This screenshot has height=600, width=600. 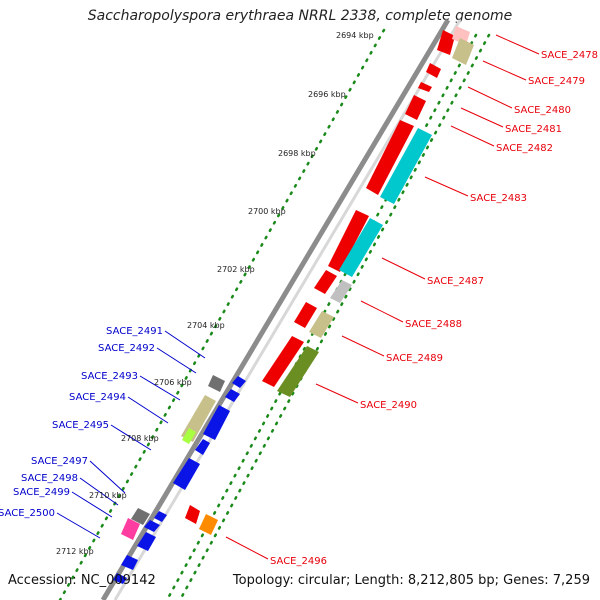 What do you see at coordinates (173, 382) in the screenshot?
I see `tick-label: 2706 kbp` at bounding box center [173, 382].